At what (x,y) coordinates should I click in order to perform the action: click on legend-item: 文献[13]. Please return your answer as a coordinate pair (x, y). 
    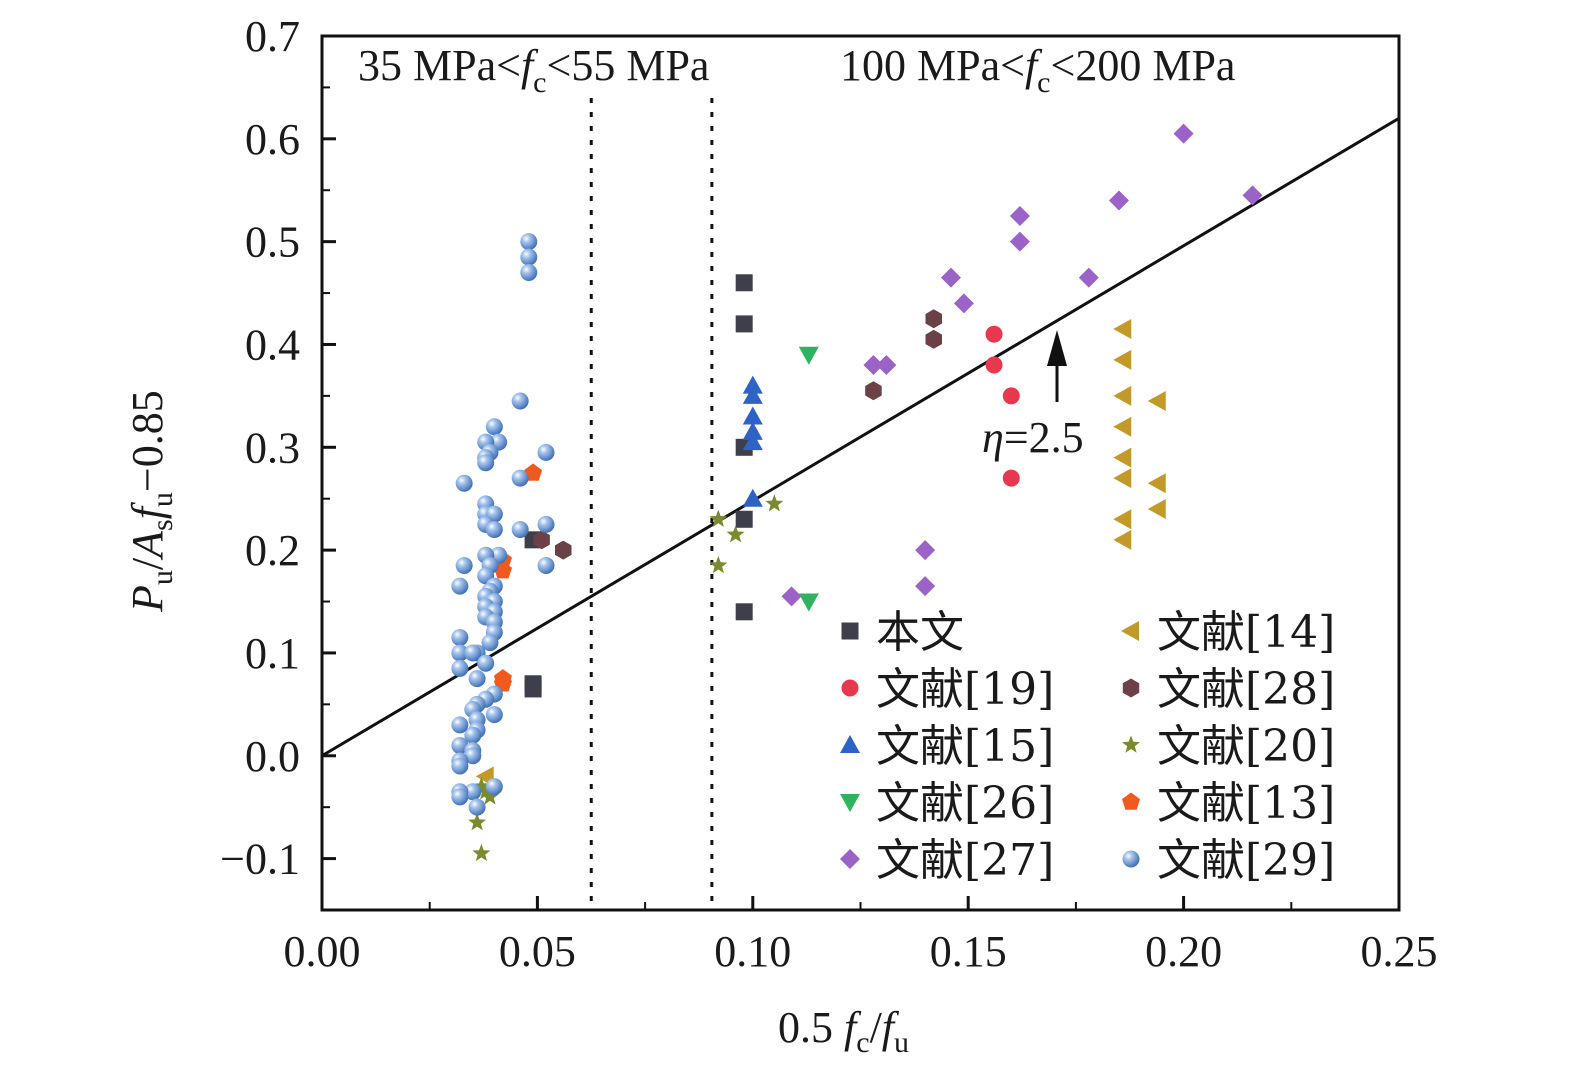
    Looking at the image, I should click on (1228, 803).